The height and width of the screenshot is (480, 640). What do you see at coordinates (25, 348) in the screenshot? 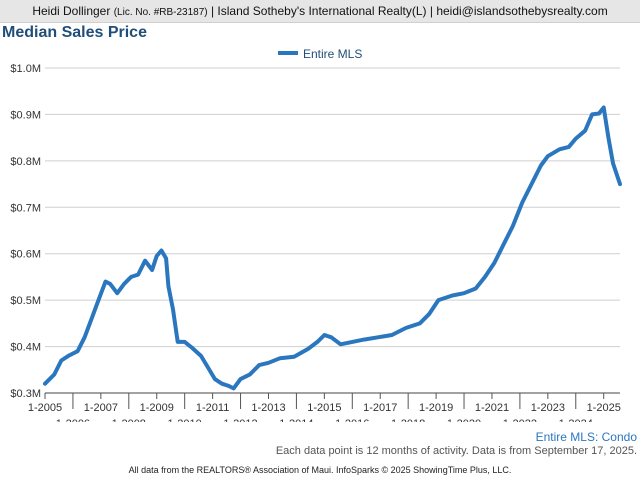
I see `y-tick-label: $0.4M` at bounding box center [25, 348].